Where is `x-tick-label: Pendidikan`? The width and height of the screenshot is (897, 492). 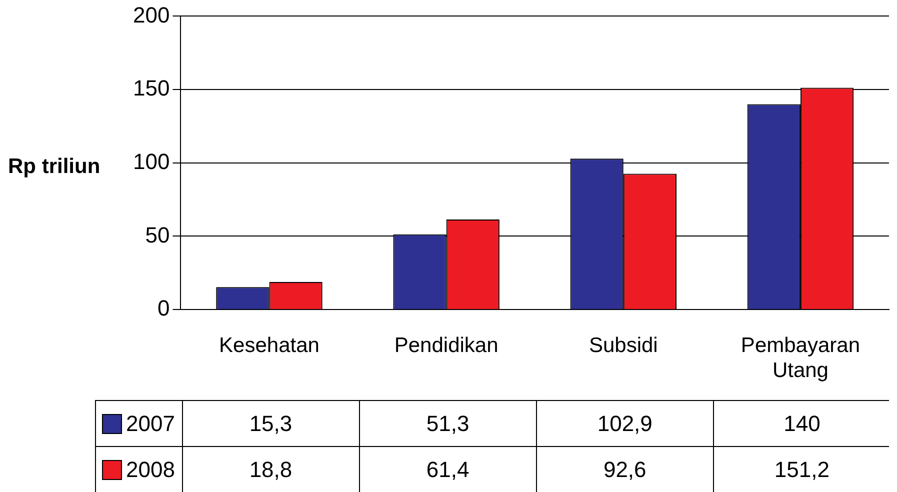 x-tick-label: Pendidikan is located at coordinates (446, 345).